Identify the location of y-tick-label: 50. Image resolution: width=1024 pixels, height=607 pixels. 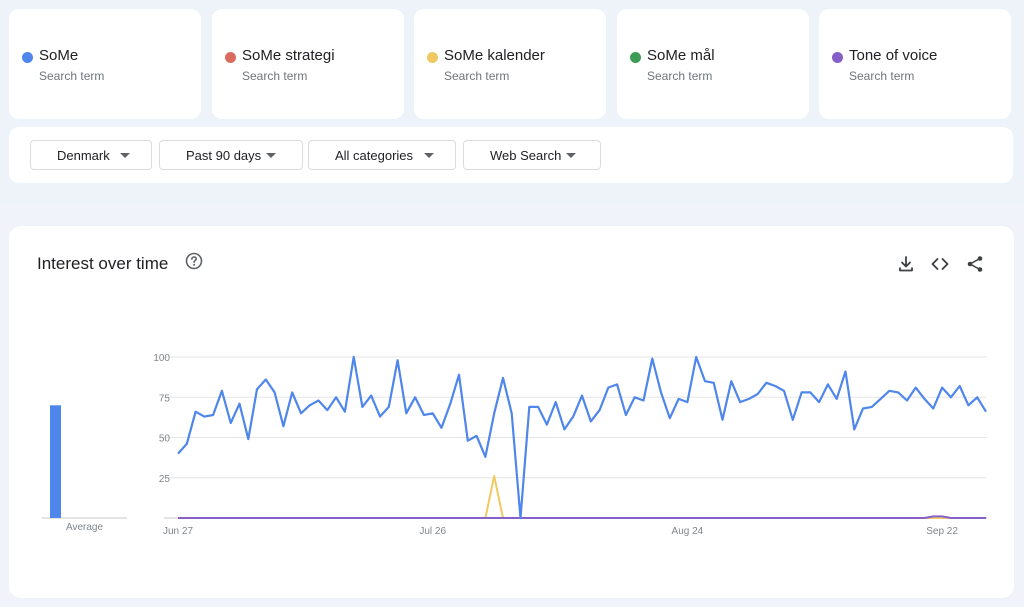
(165, 439).